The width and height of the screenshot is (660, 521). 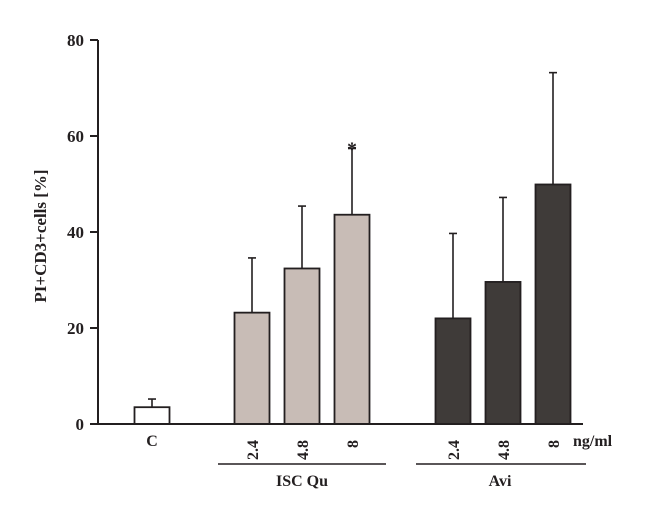 I want to click on y-tick-label: 20, so click(x=75, y=328).